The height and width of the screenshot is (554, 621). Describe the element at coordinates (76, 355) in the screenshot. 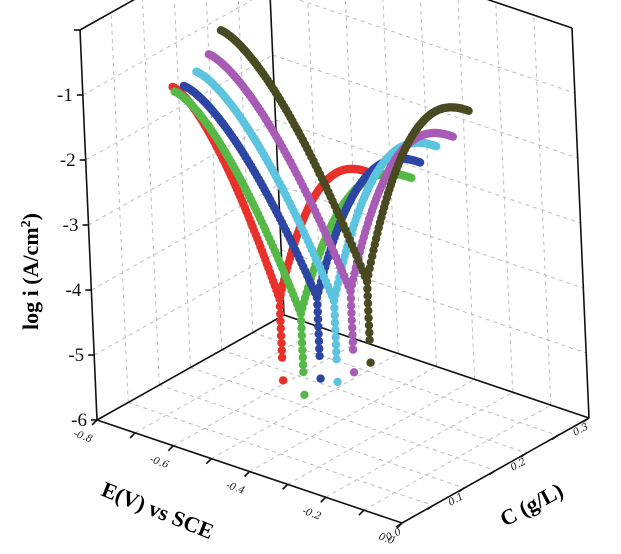

I see `z-tick-label: -5` at that location.